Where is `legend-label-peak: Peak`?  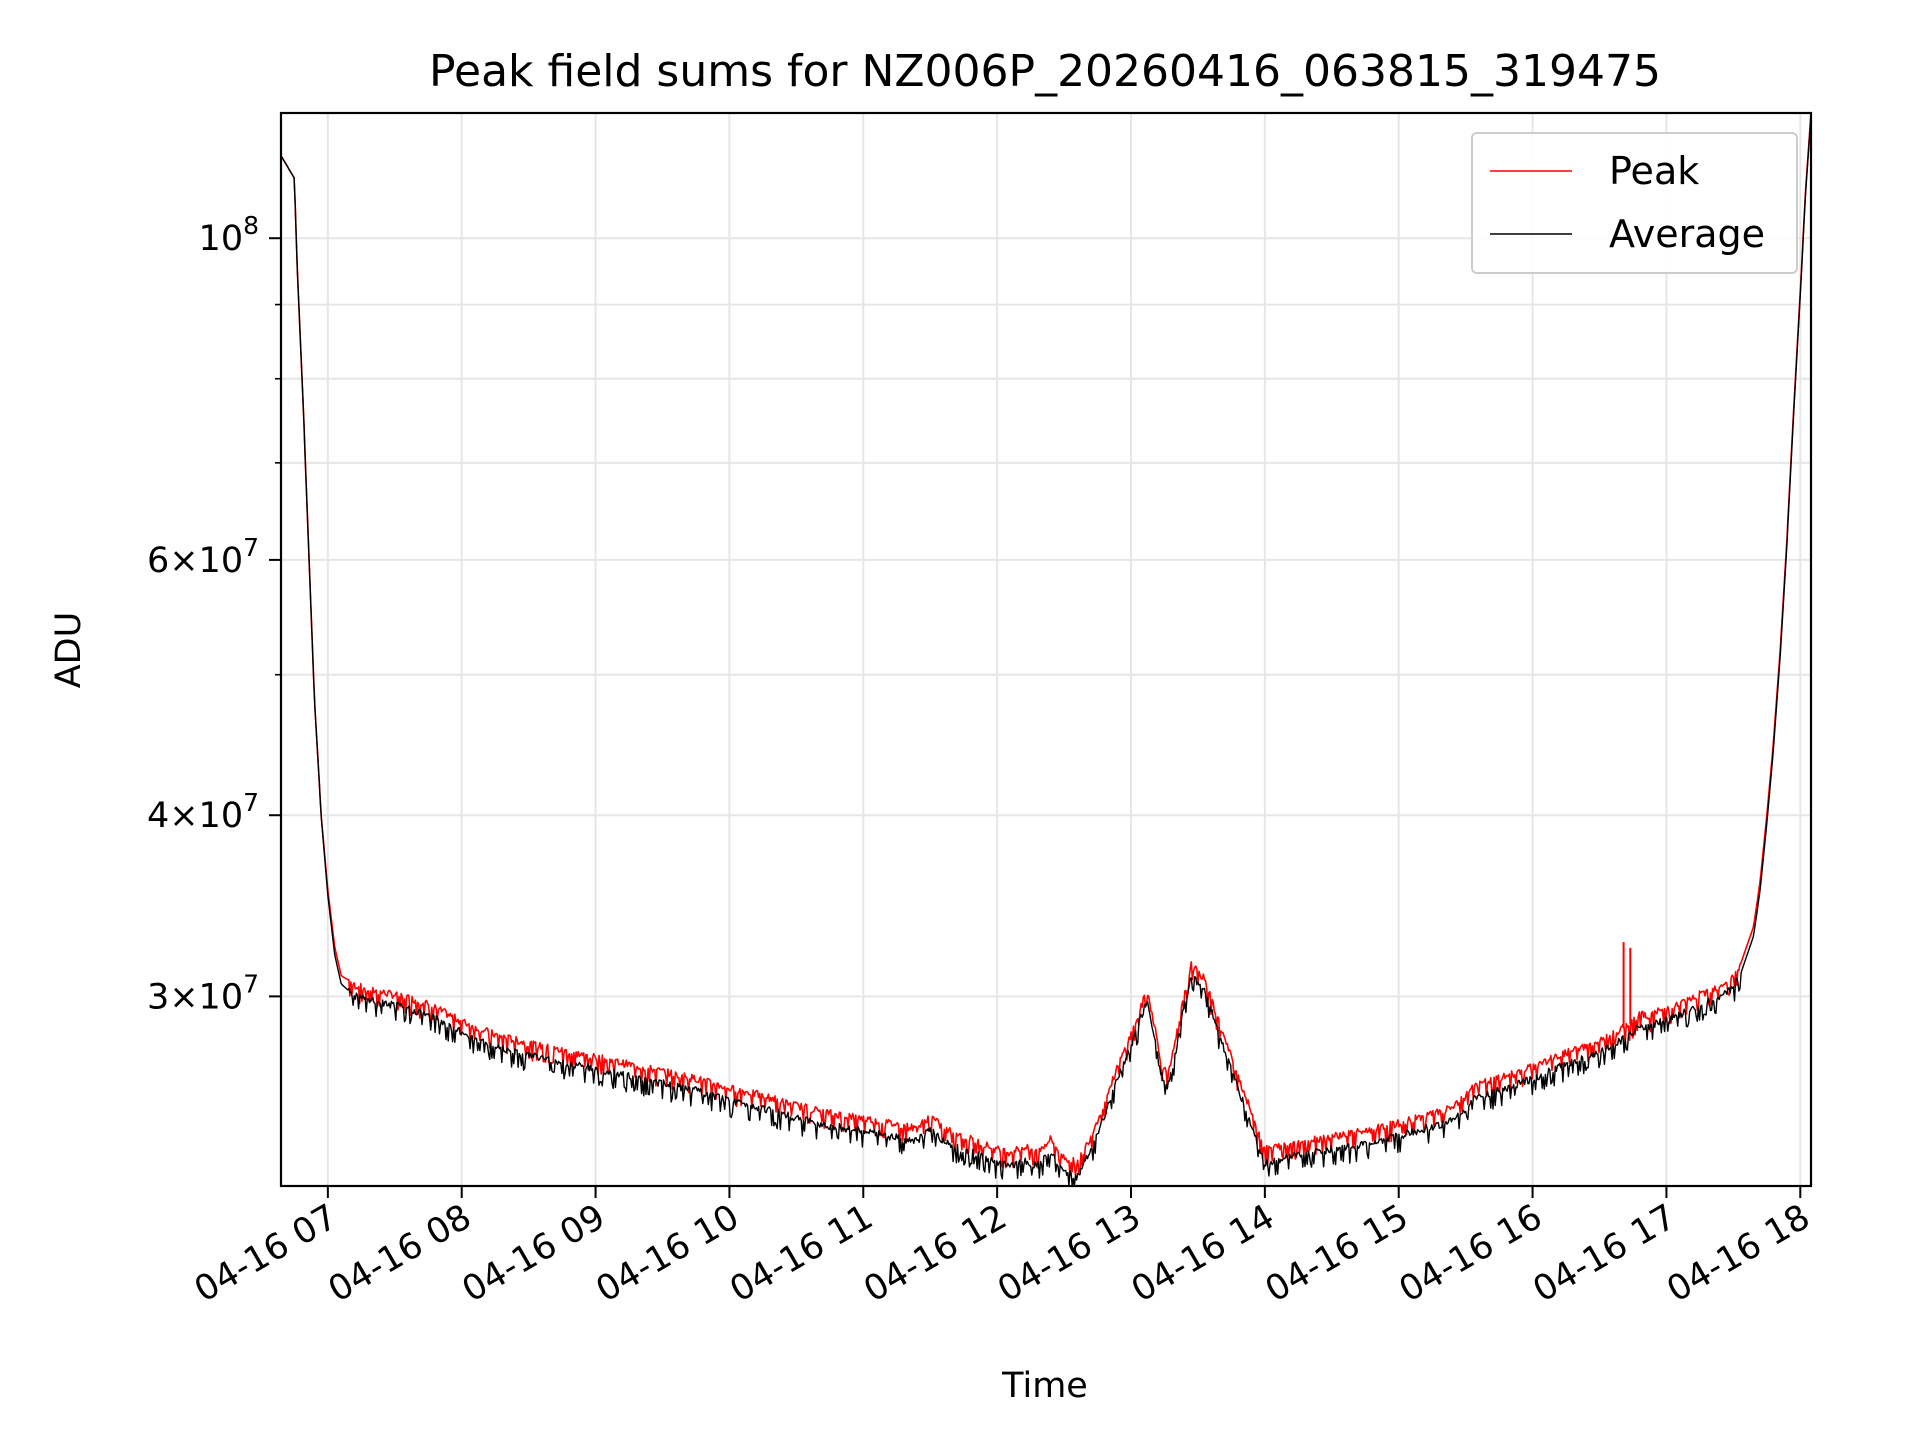 legend-label-peak: Peak is located at coordinates (1654, 171).